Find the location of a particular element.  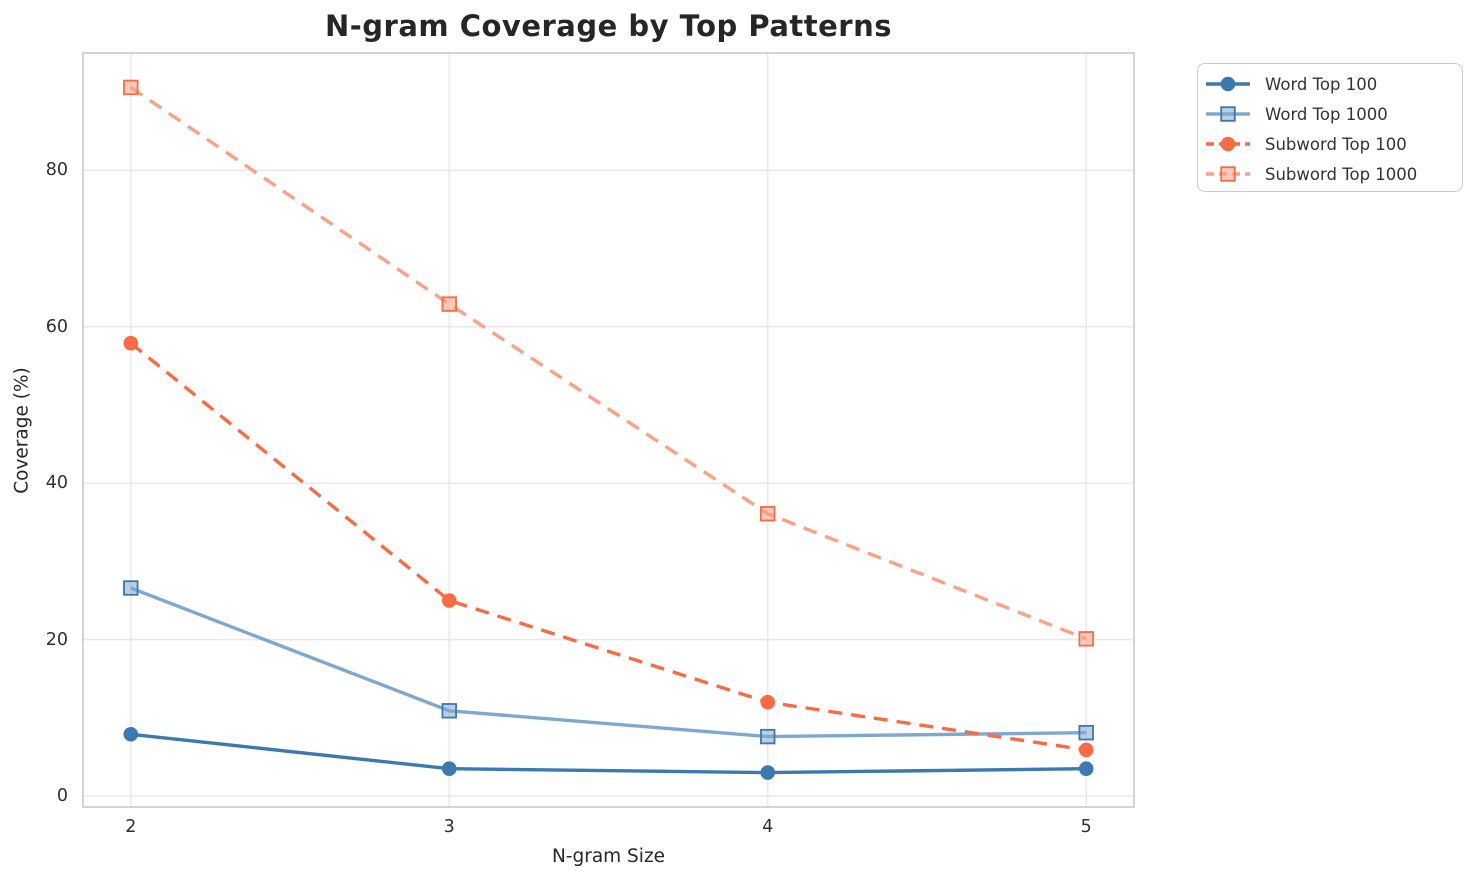

chart-title: N-gram Coverage by Top Patterns is located at coordinates (608, 26).